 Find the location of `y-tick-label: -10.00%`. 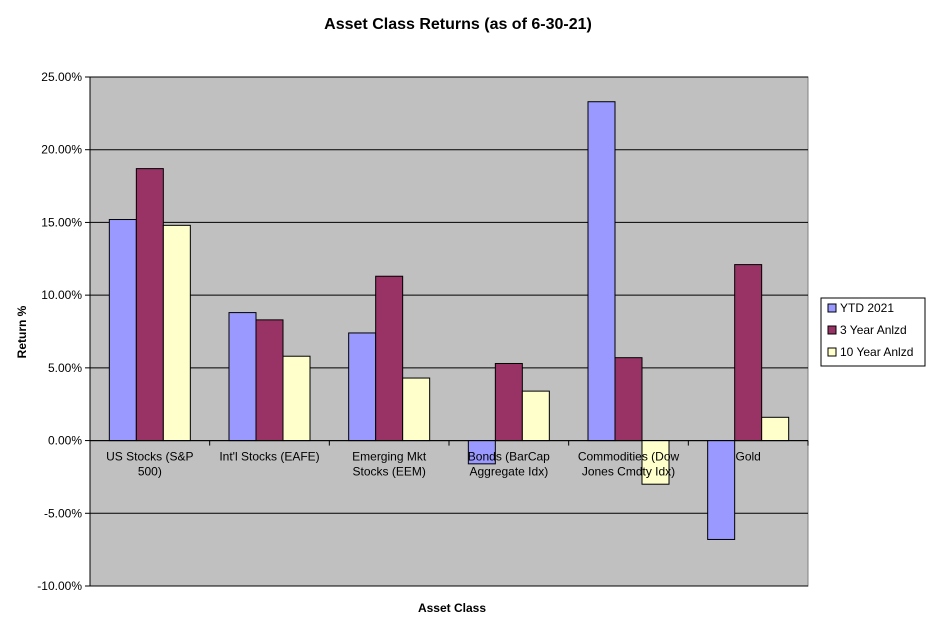

y-tick-label: -10.00% is located at coordinates (59, 586).